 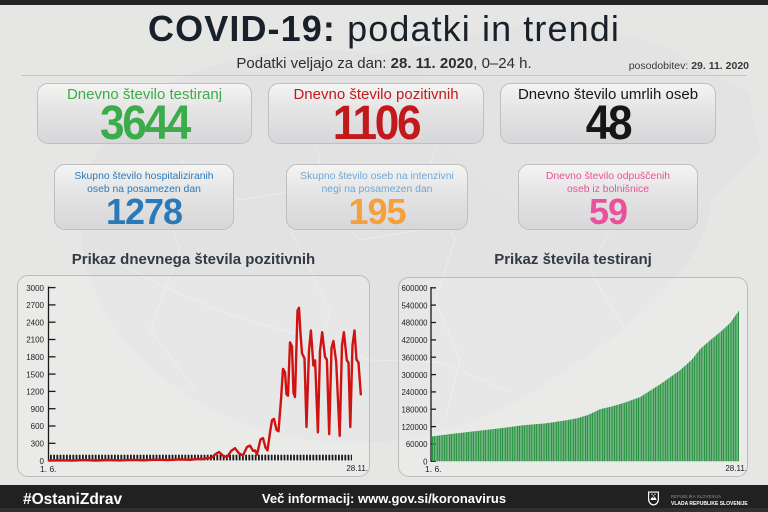 What do you see at coordinates (414, 392) in the screenshot?
I see `svg-text: 240000` at bounding box center [414, 392].